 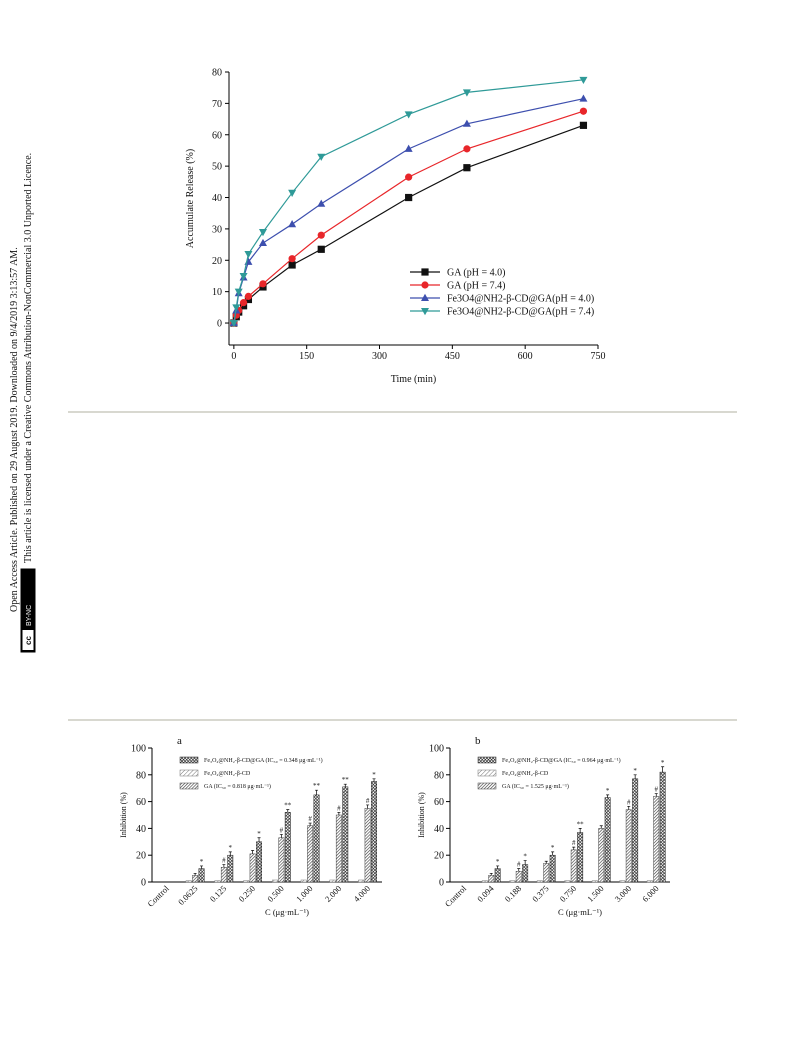 What do you see at coordinates (141, 856) in the screenshot?
I see `y-tick-label: 20` at bounding box center [141, 856].